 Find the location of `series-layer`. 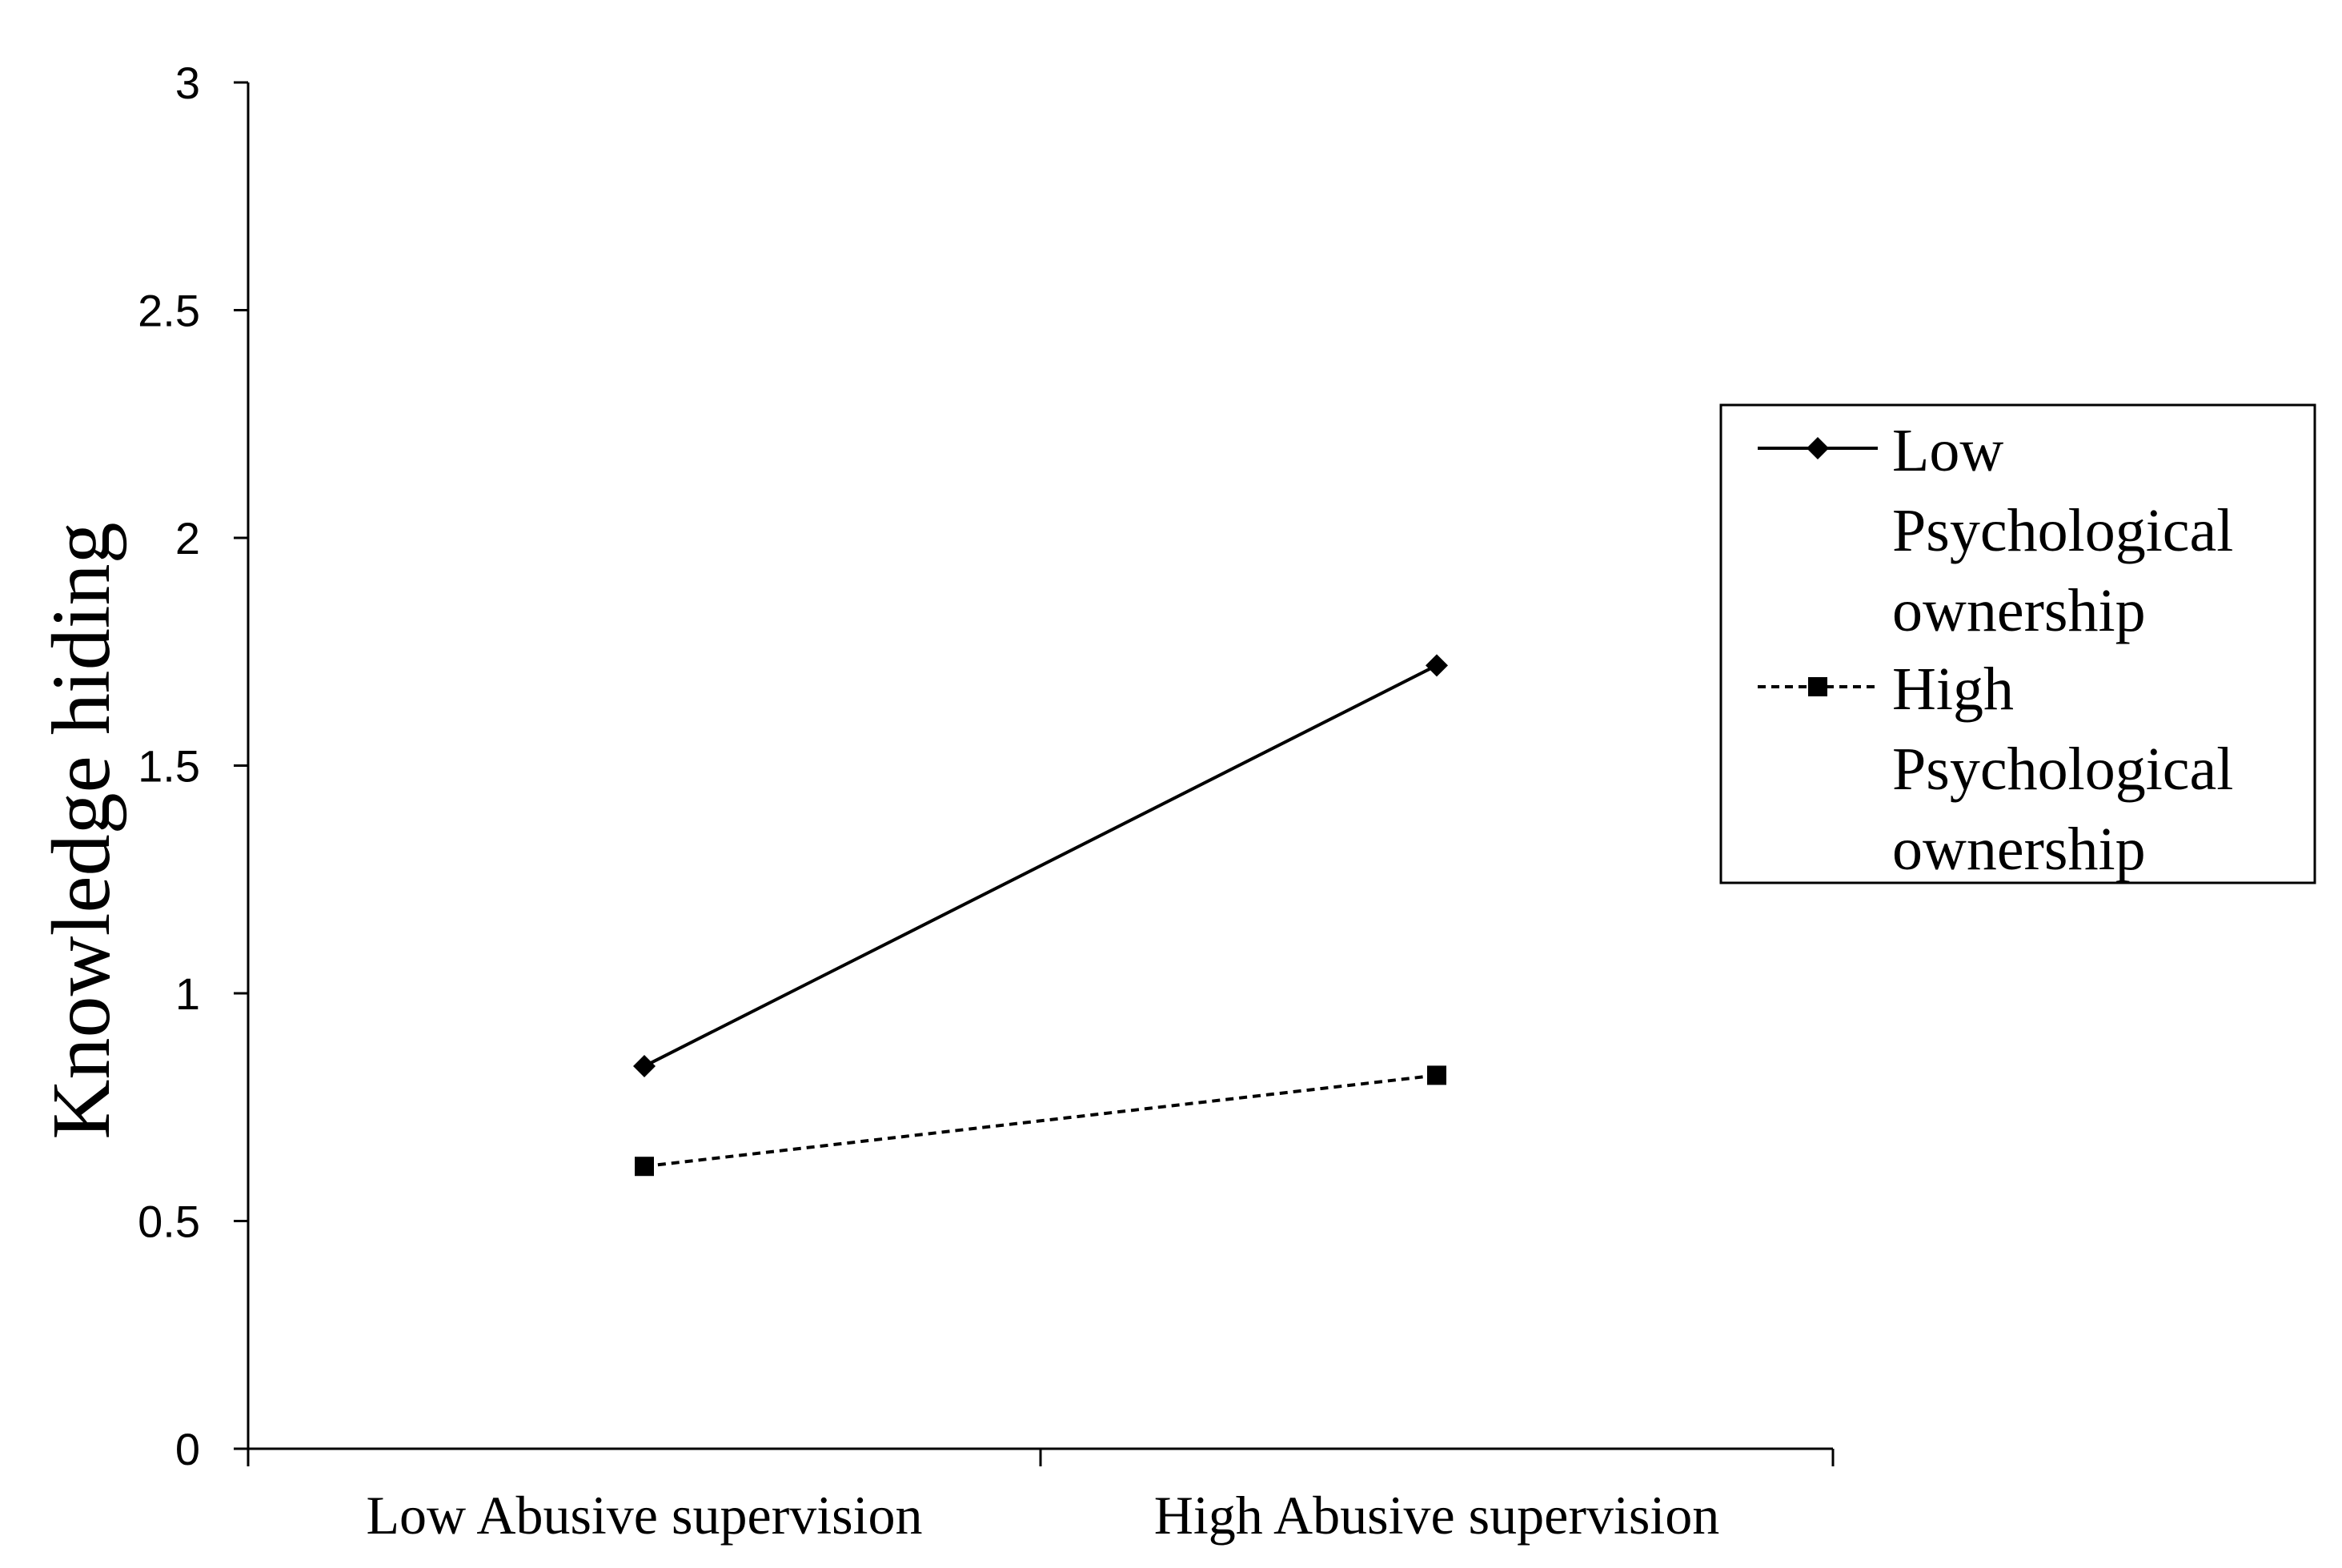

series-layer is located at coordinates (1041, 915).